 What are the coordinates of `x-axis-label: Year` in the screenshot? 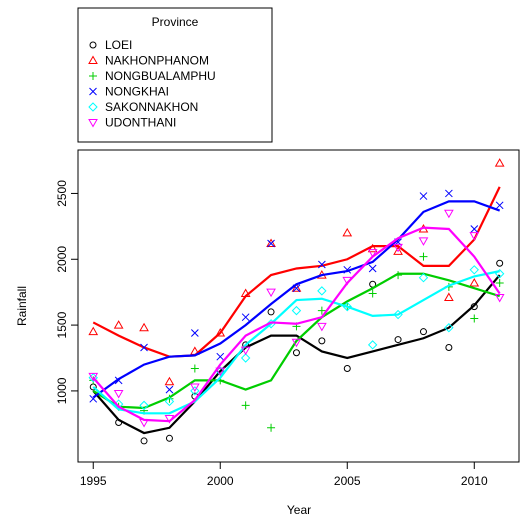 It's located at (299, 510).